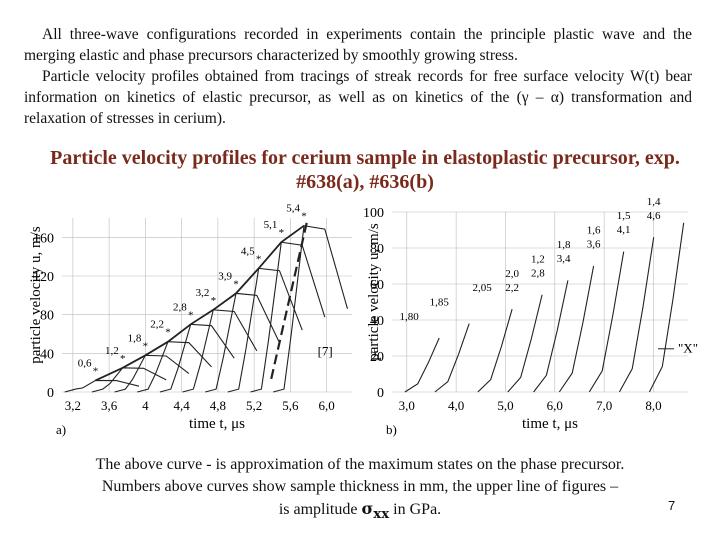  What do you see at coordinates (377, 357) in the screenshot?
I see `ytick-b-1: 20` at bounding box center [377, 357].